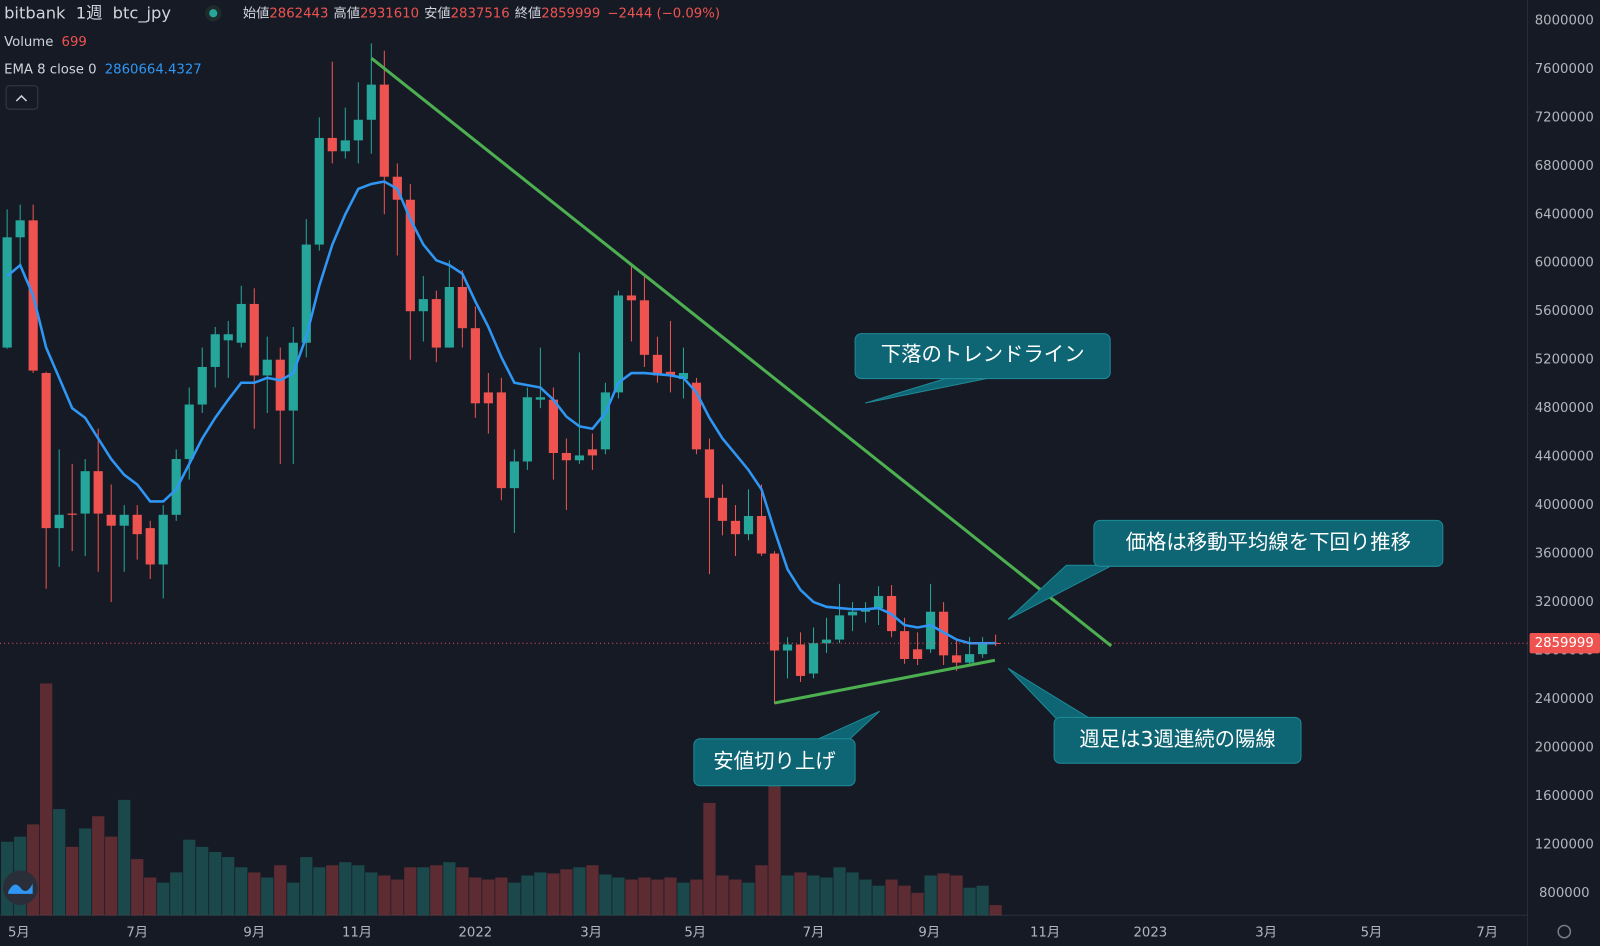 The height and width of the screenshot is (946, 1600). I want to click on y-tick-label: 8000000, so click(1564, 20).